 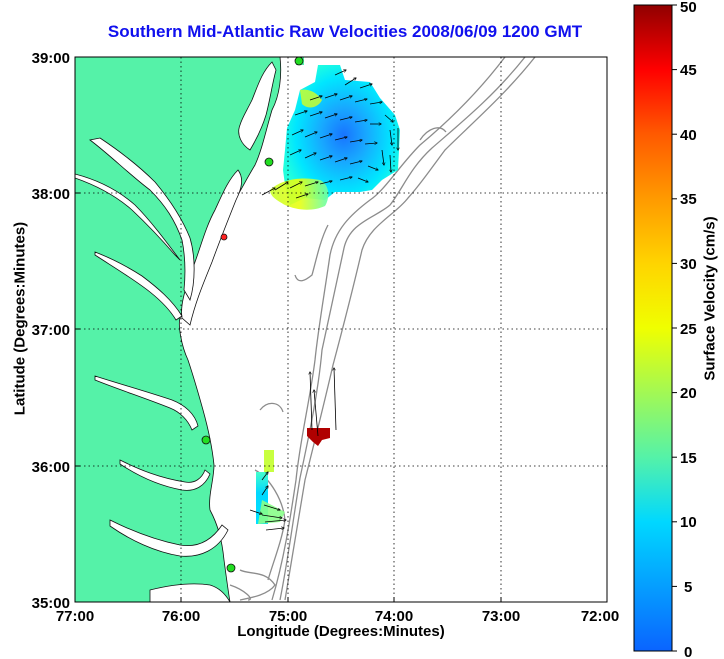 What do you see at coordinates (688, 651) in the screenshot?
I see `colorbar-tick-label: 0` at bounding box center [688, 651].